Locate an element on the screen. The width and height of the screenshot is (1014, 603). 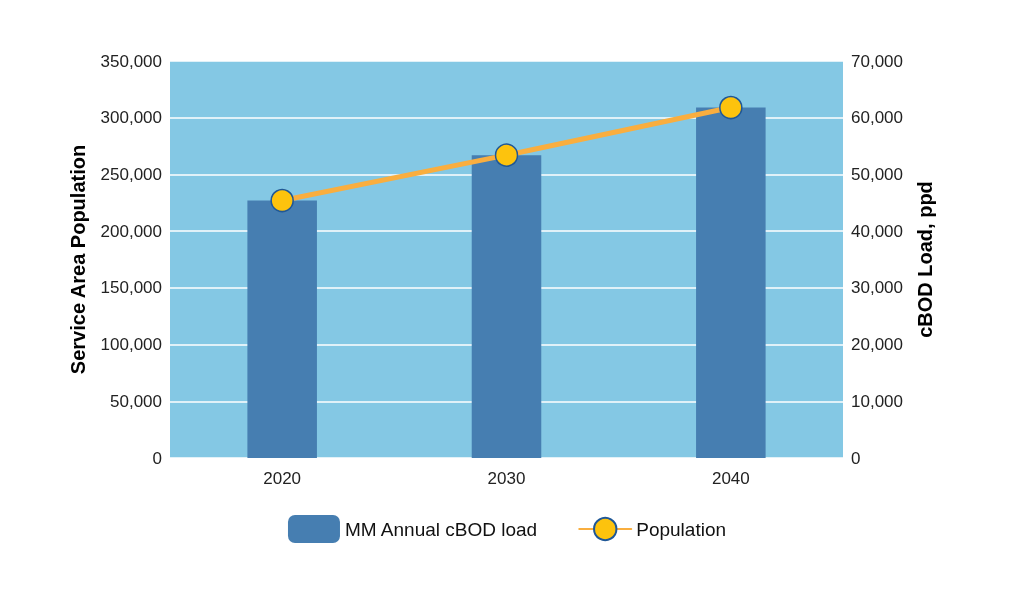
y2-tick-label: 40,000 is located at coordinates (877, 231).